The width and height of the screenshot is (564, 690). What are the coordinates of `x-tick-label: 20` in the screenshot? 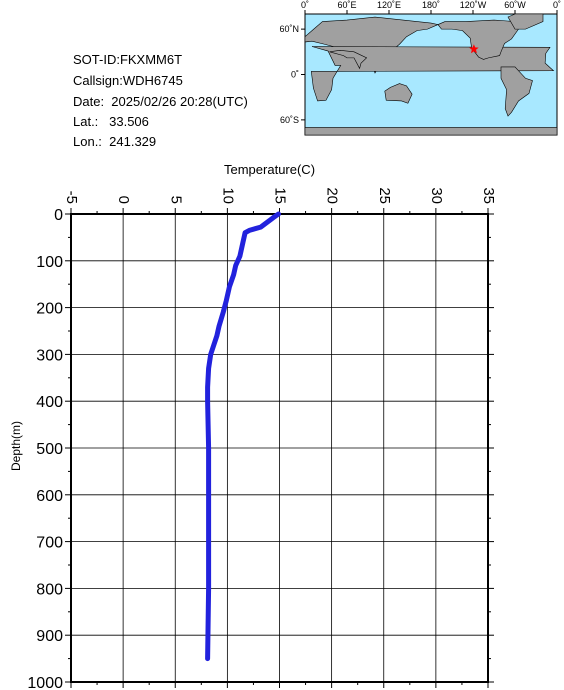 It's located at (332, 195).